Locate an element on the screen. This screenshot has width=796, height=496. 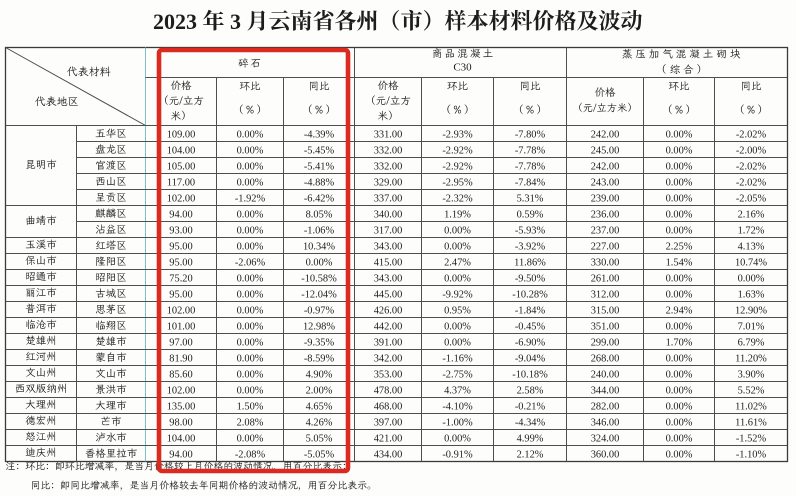
svg-text: 1.70% is located at coordinates (679, 342).